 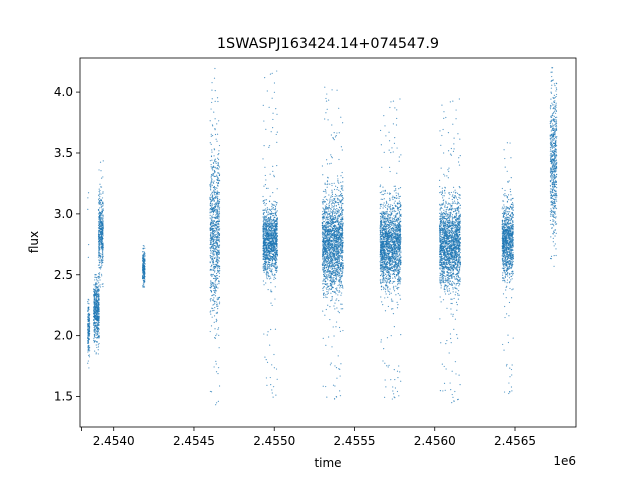 I want to click on chart-title: 1SWASPJ163424.14+074547.9, so click(x=328, y=44).